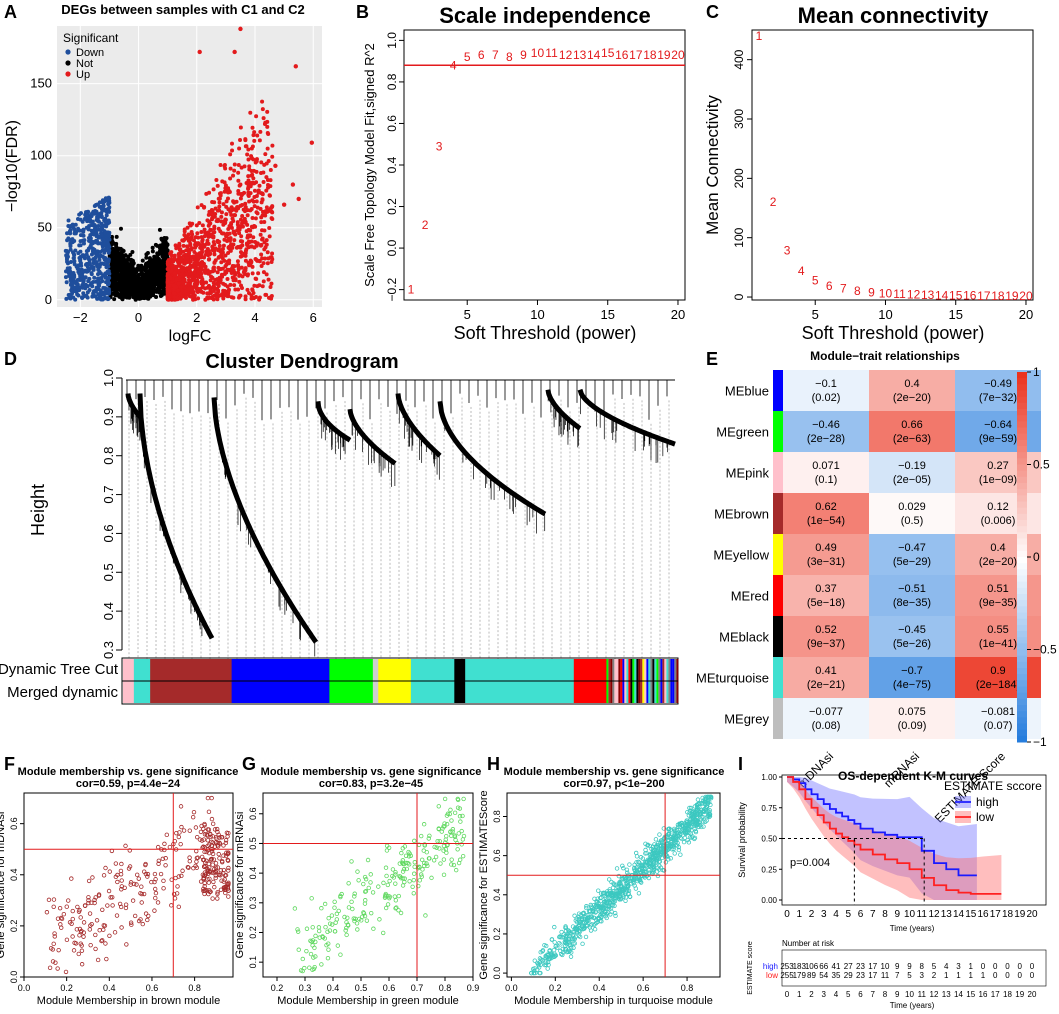  I want to click on x-tick-label: 0.6, so click(389, 988).